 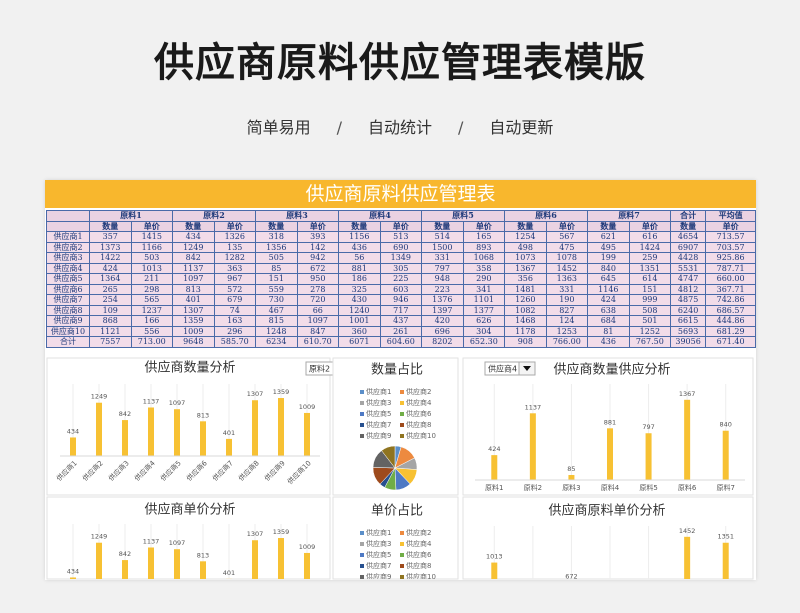 What do you see at coordinates (214, 216) in the screenshot?
I see `column-header: 原料2` at bounding box center [214, 216].